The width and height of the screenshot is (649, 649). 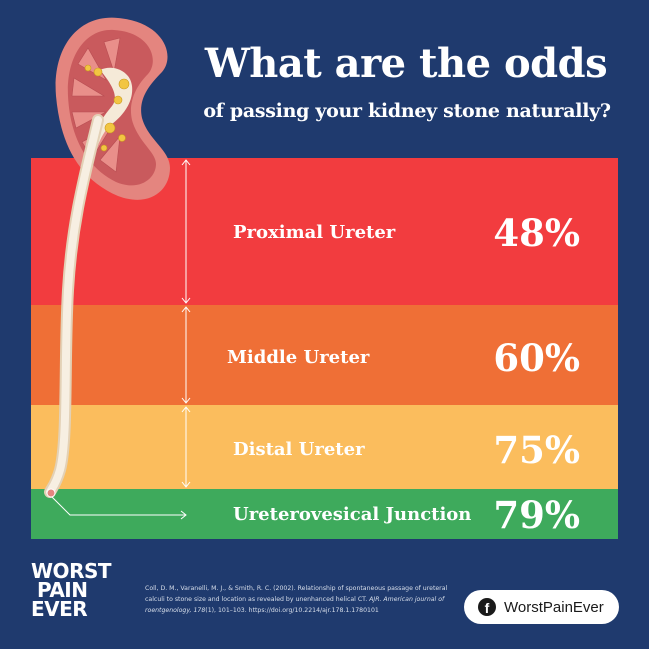 I want to click on brand-logo: WORST PAIN EVER, so click(x=71, y=590).